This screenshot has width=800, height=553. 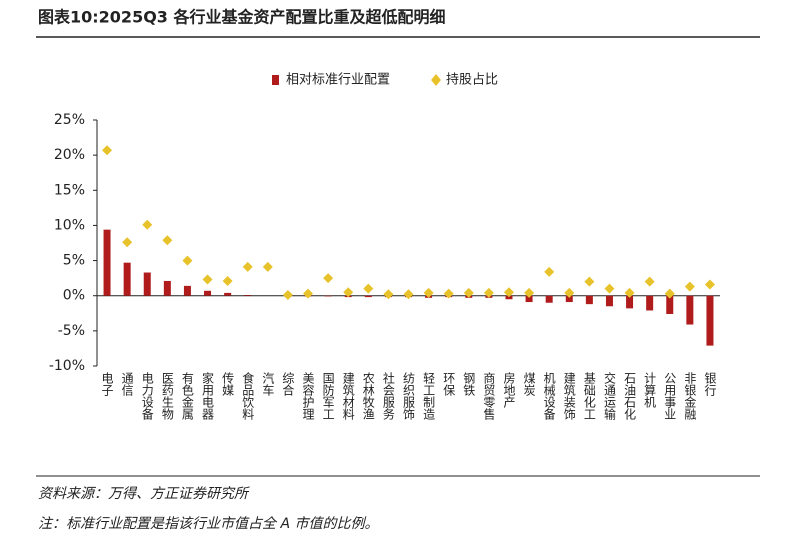 What do you see at coordinates (208, 524) in the screenshot?
I see `note: 注：标准行业配置是指该行业市值占全 A 市值的比例。` at bounding box center [208, 524].